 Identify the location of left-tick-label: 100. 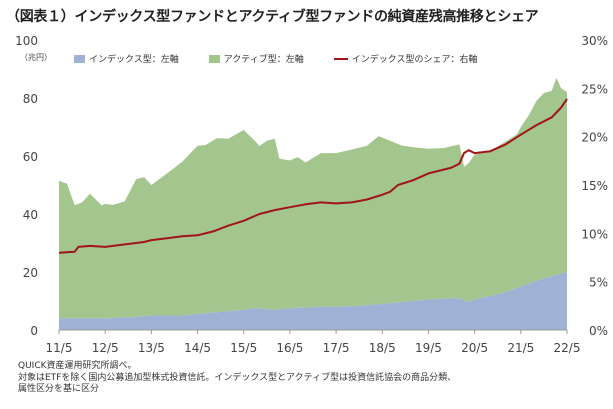
(26, 41).